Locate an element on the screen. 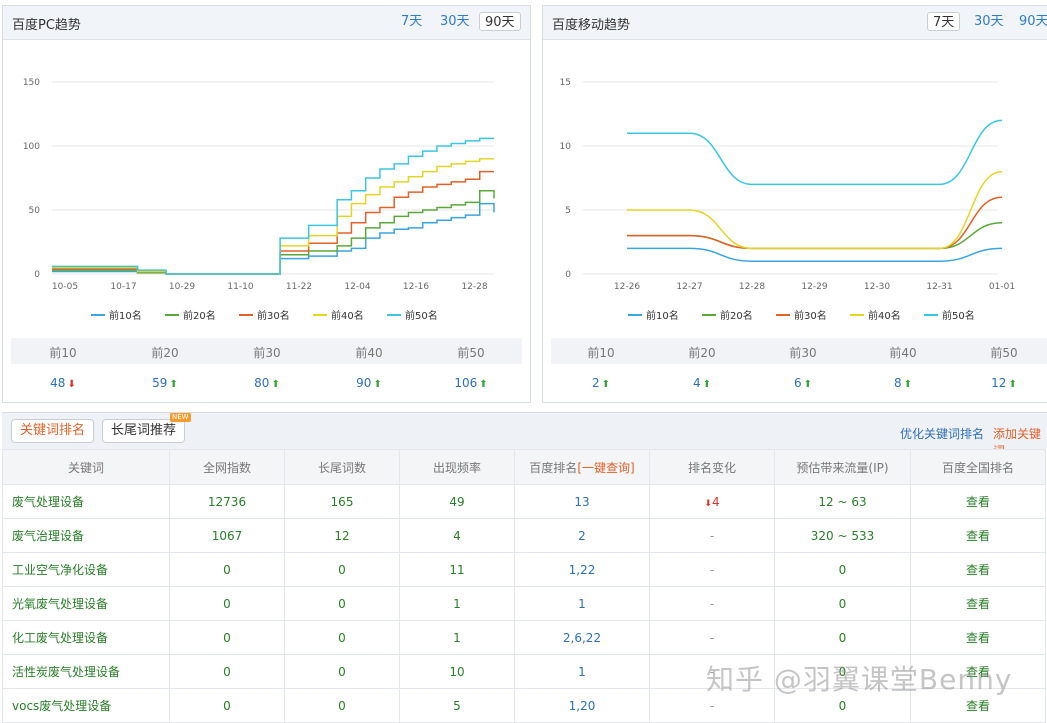  col-baidu-rank: 百度排名[一键查询] is located at coordinates (582, 467).